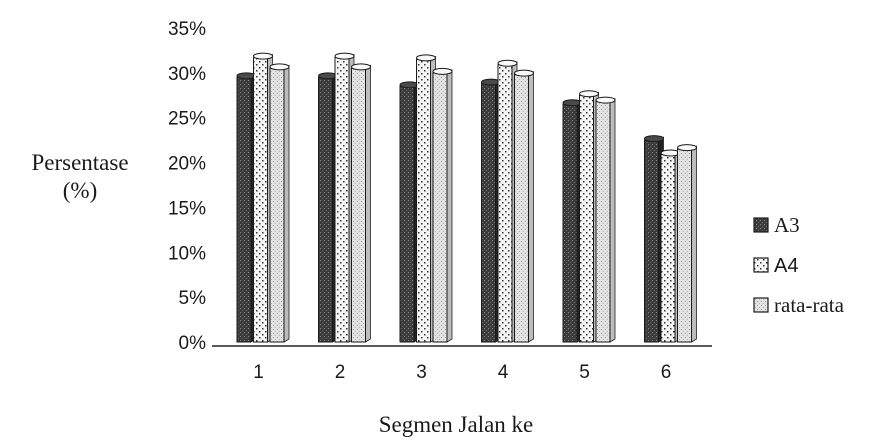 The height and width of the screenshot is (446, 885). Describe the element at coordinates (187, 164) in the screenshot. I see `y-tick-label: 20%` at that location.